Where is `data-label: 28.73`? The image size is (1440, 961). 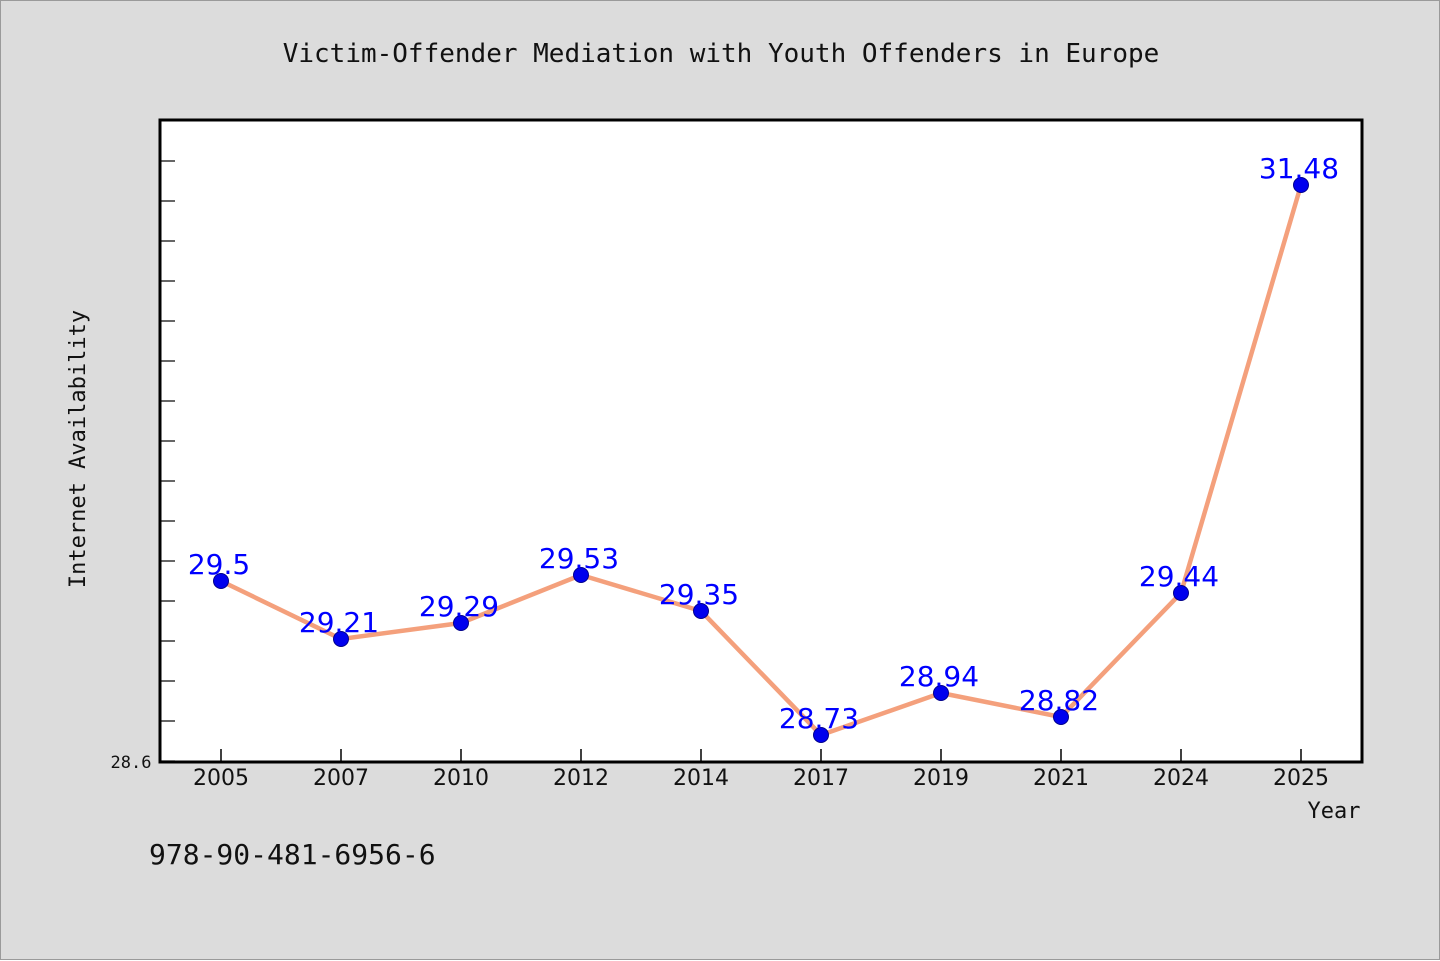 data-label: 28.73 is located at coordinates (819, 718).